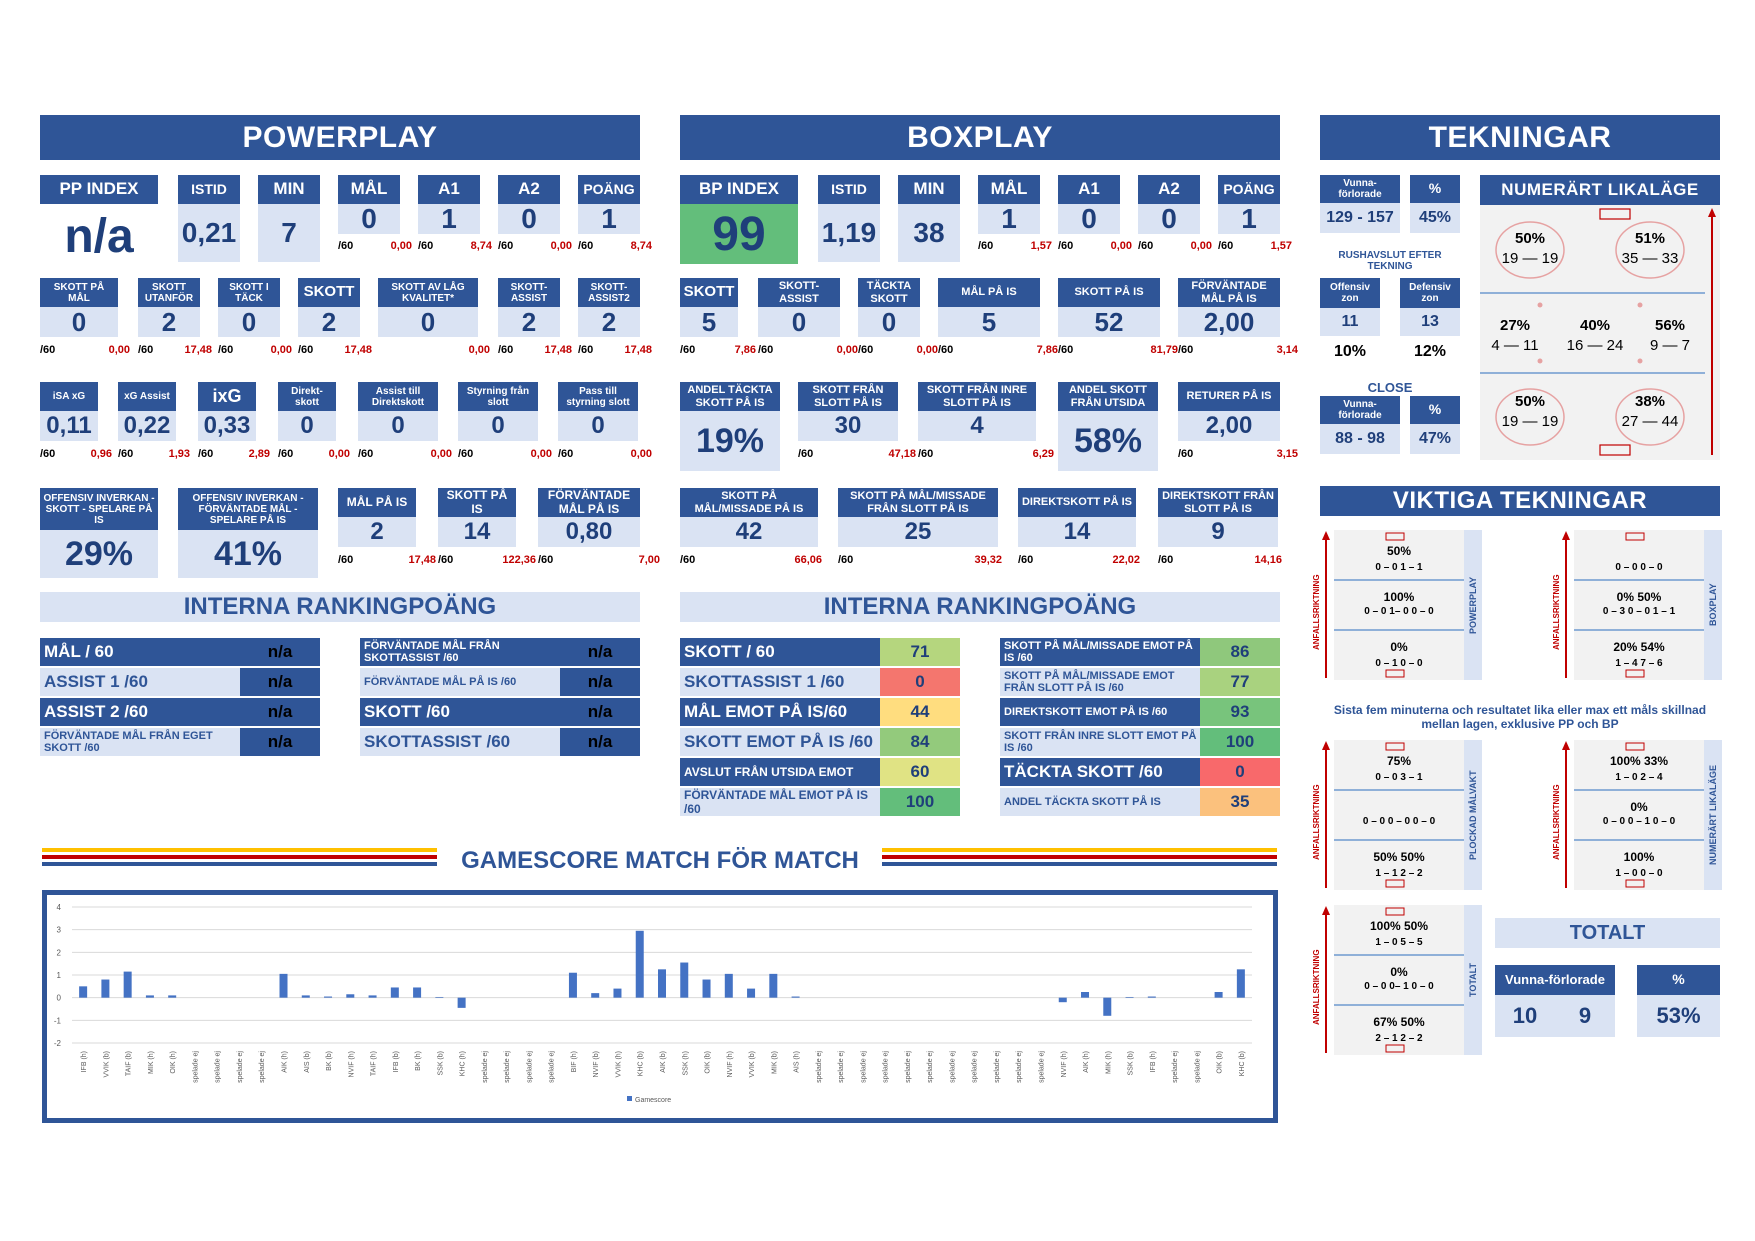 The height and width of the screenshot is (1241, 1755). I want to click on important-rink-2-line-4: 50% 50%, so click(1399, 857).